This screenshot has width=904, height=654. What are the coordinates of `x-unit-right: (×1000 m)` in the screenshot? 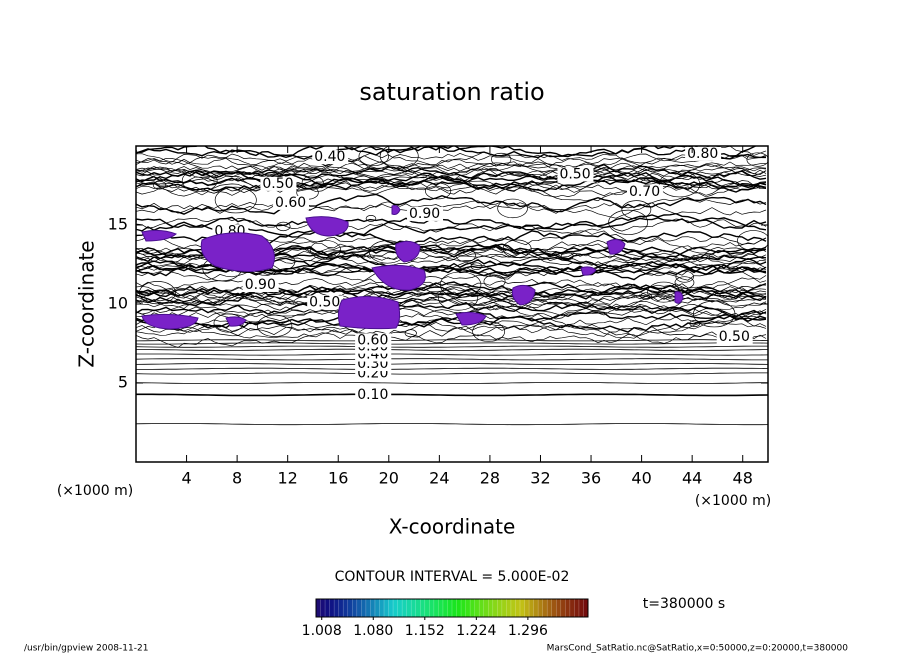 It's located at (733, 501).